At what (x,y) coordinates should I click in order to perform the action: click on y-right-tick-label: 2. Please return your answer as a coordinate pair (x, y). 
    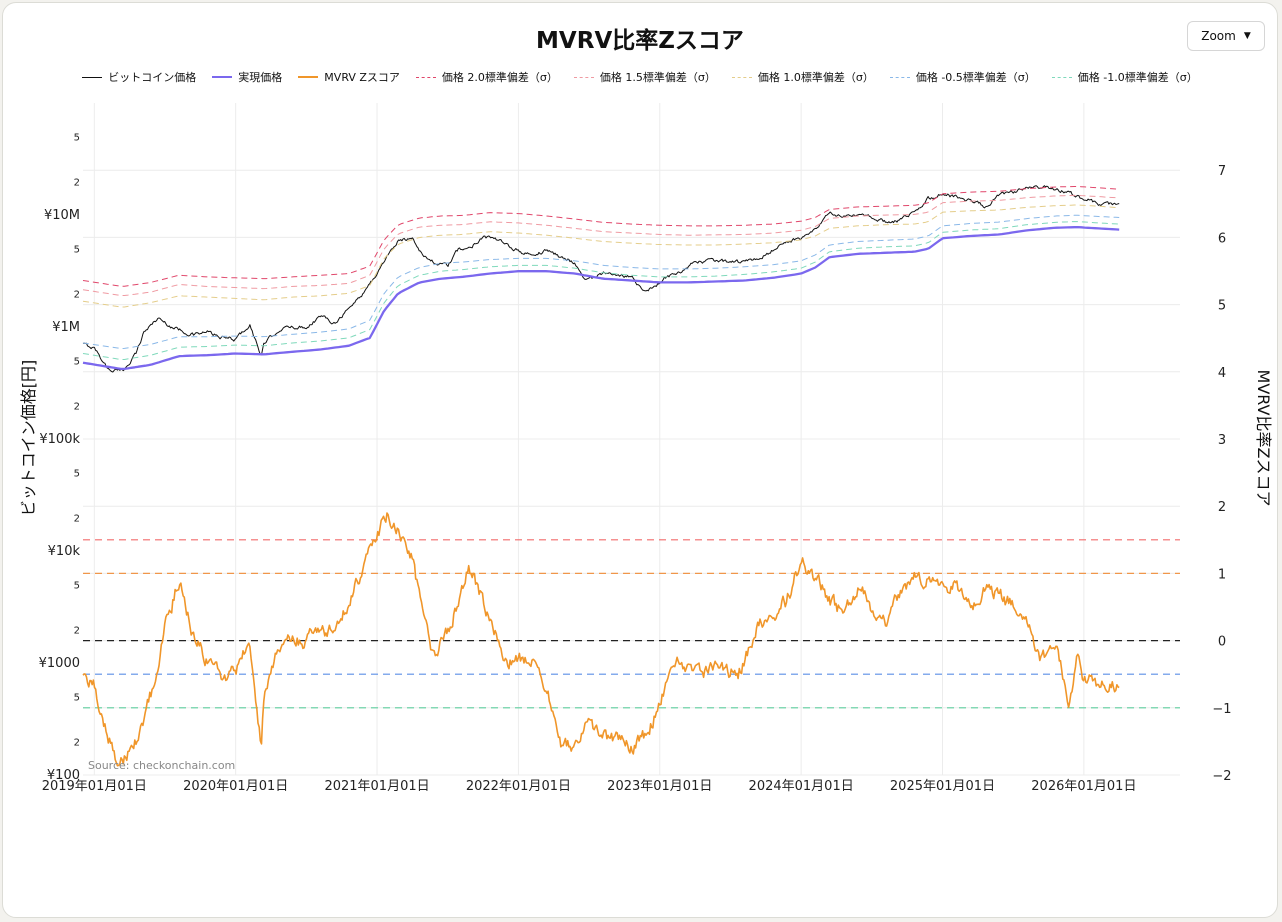
    Looking at the image, I should click on (1222, 507).